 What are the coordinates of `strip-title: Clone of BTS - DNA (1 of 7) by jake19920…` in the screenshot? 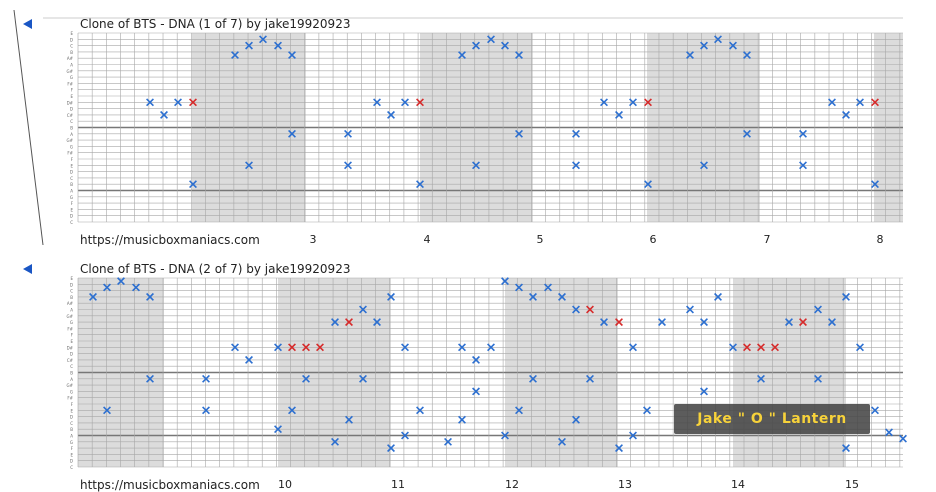 It's located at (215, 24).